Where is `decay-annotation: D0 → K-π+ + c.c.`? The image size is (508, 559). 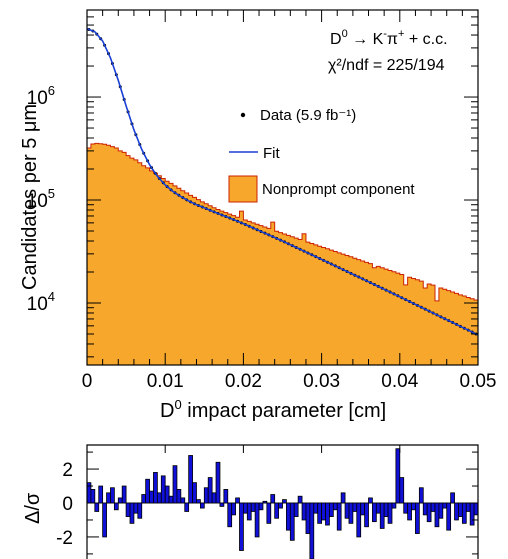 decay-annotation: D0 → K-π+ + c.c. is located at coordinates (389, 38).